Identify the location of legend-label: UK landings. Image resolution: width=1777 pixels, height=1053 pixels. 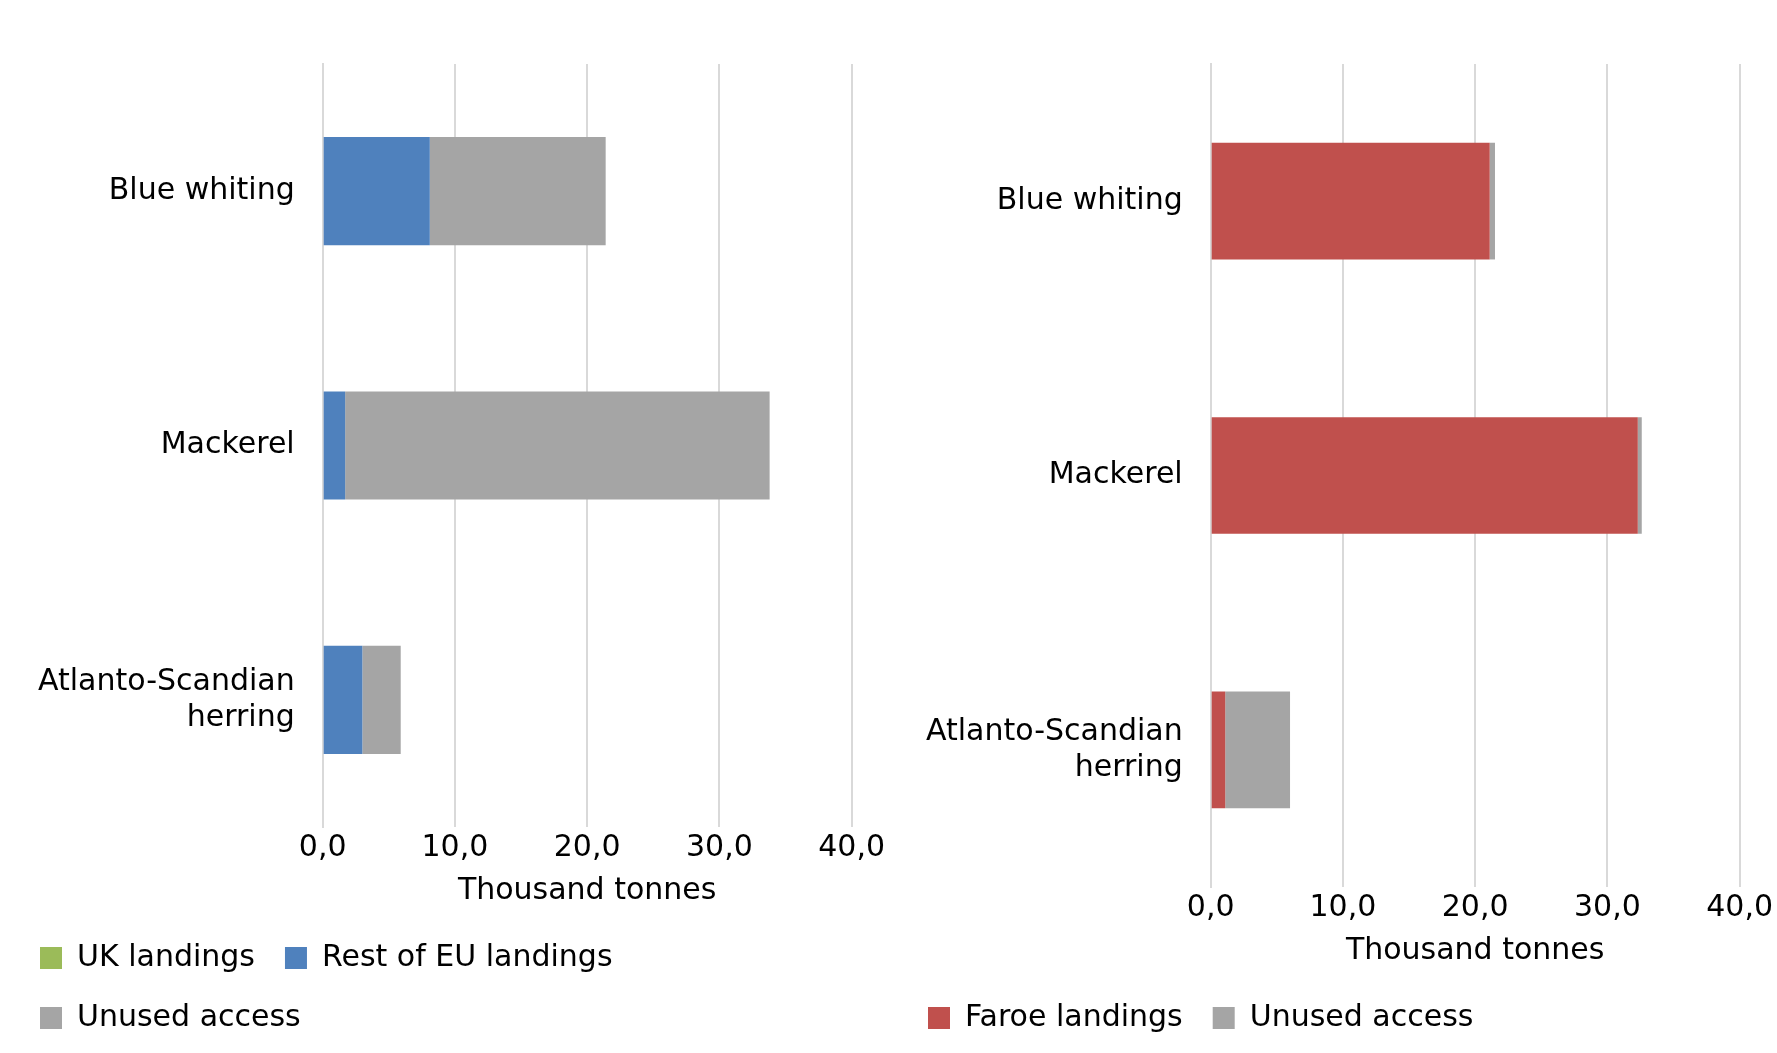
(166, 955).